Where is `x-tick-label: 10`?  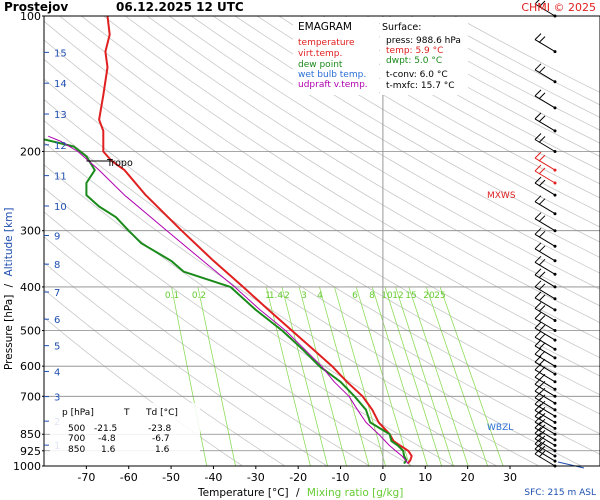 x-tick-label: 10 is located at coordinates (425, 477).